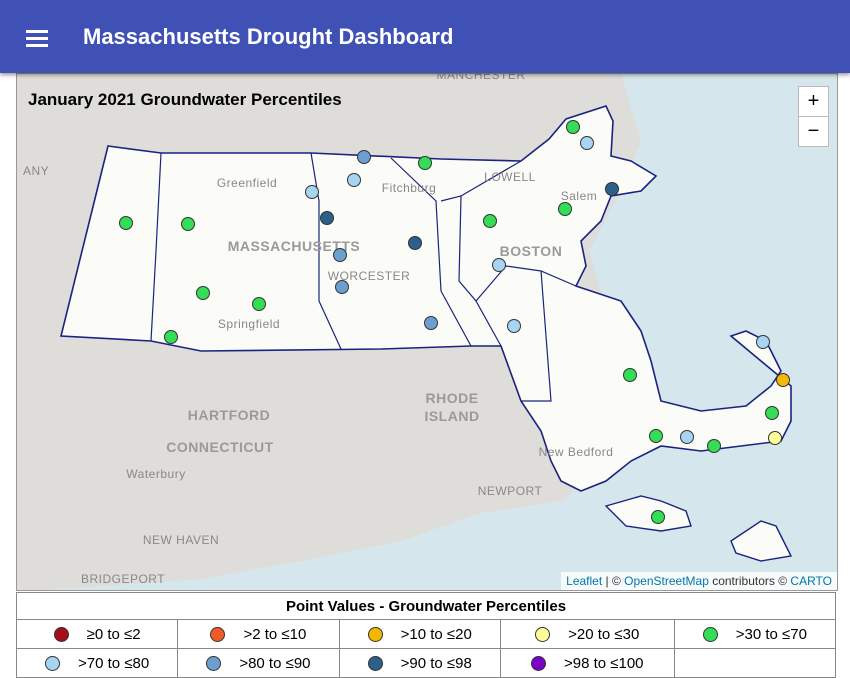  Describe the element at coordinates (579, 196) in the screenshot. I see `place-label: Salem` at that location.